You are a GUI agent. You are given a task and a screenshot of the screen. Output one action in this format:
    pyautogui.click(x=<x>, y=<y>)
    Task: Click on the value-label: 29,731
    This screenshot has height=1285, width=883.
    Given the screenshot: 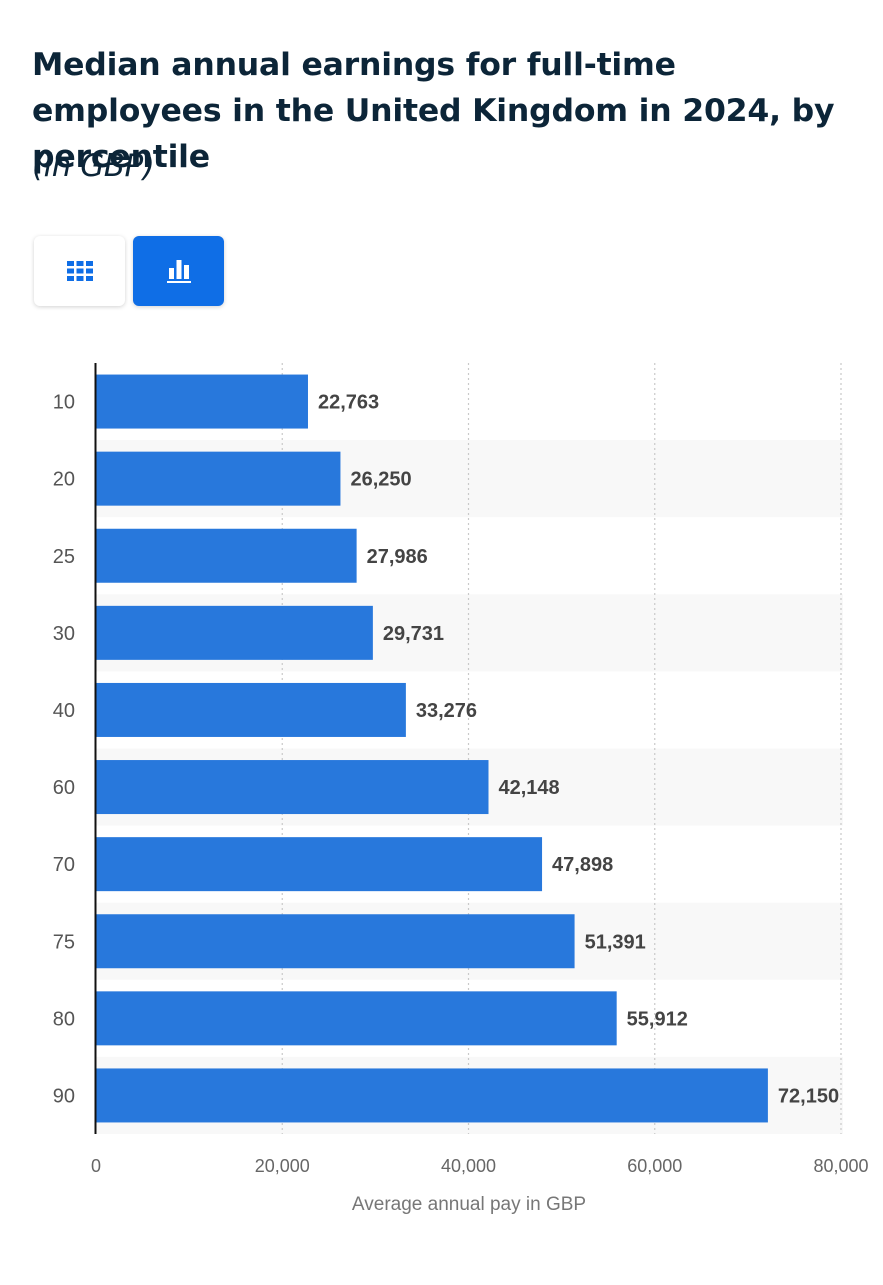 What is the action you would take?
    pyautogui.click(x=413, y=634)
    